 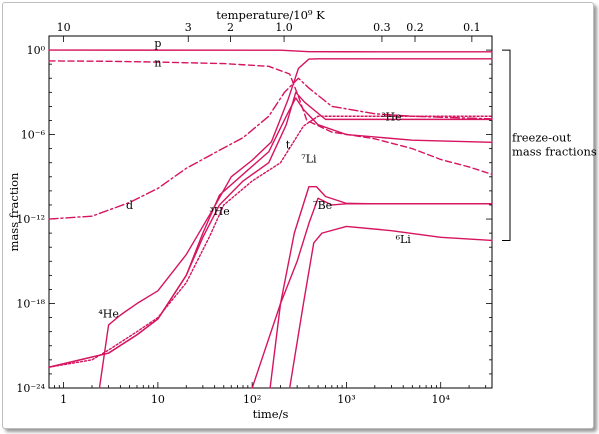 What do you see at coordinates (554, 151) in the screenshot?
I see `freeze-out-label: mass fractions` at bounding box center [554, 151].